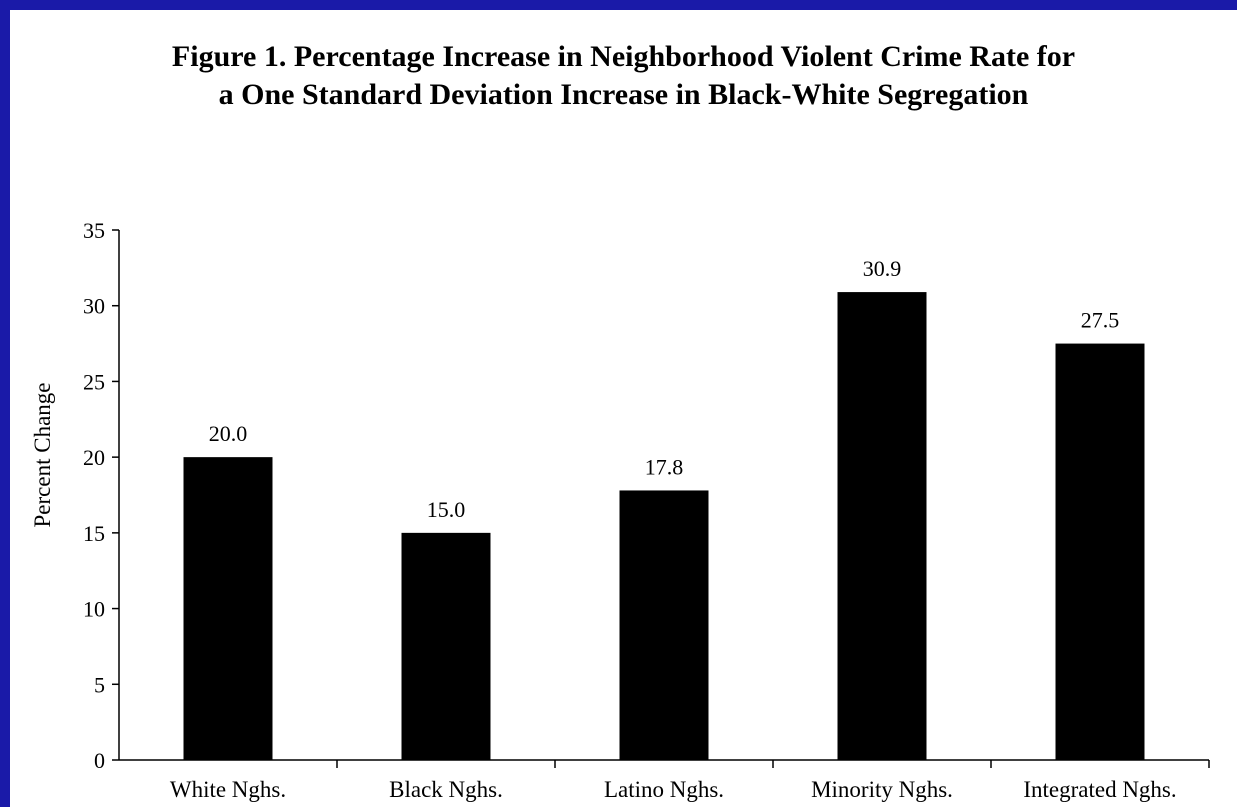 The image size is (1237, 807). Describe the element at coordinates (94, 381) in the screenshot. I see `y-tick-label: 25` at that location.